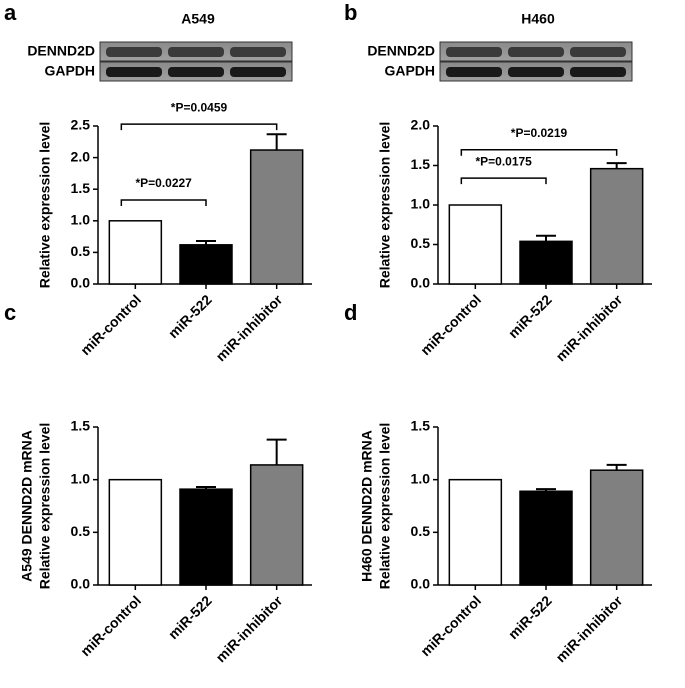  I want to click on significance-label: *P=0.0175, so click(503, 161).